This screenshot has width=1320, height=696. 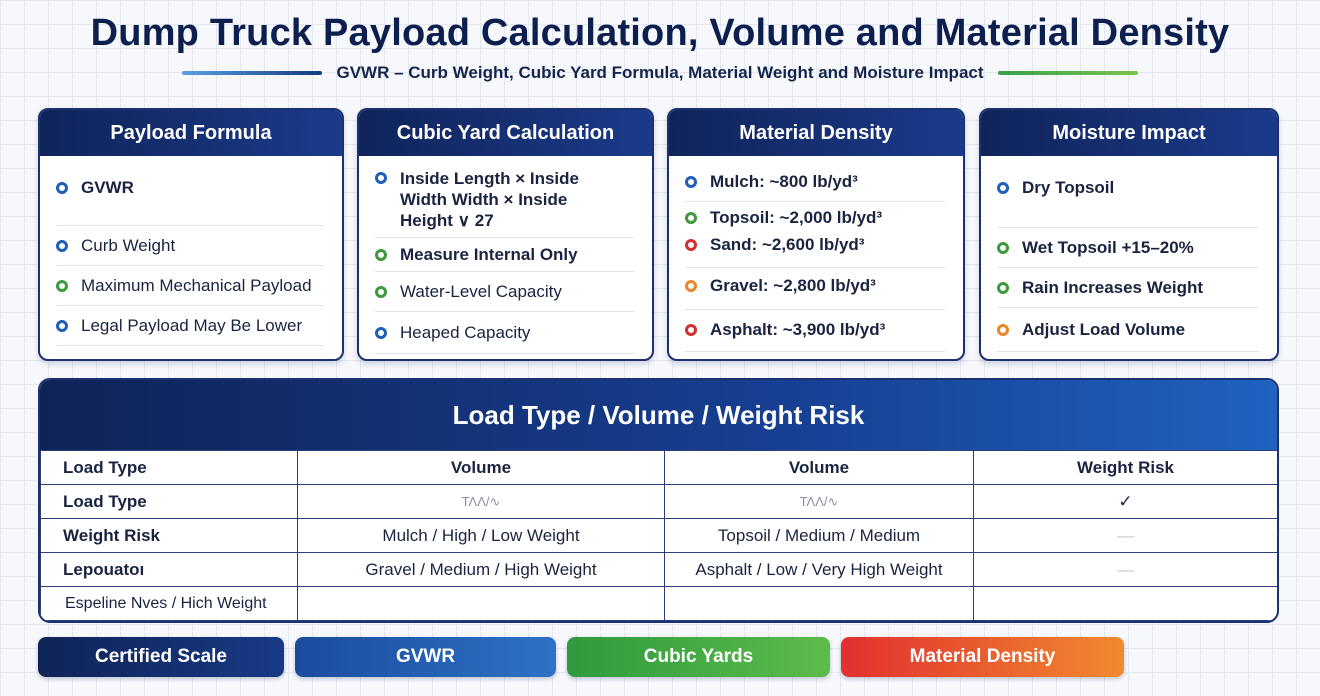 I want to click on list-item-label: Asphalt: ~3,900 lb/yd³, so click(x=798, y=329).